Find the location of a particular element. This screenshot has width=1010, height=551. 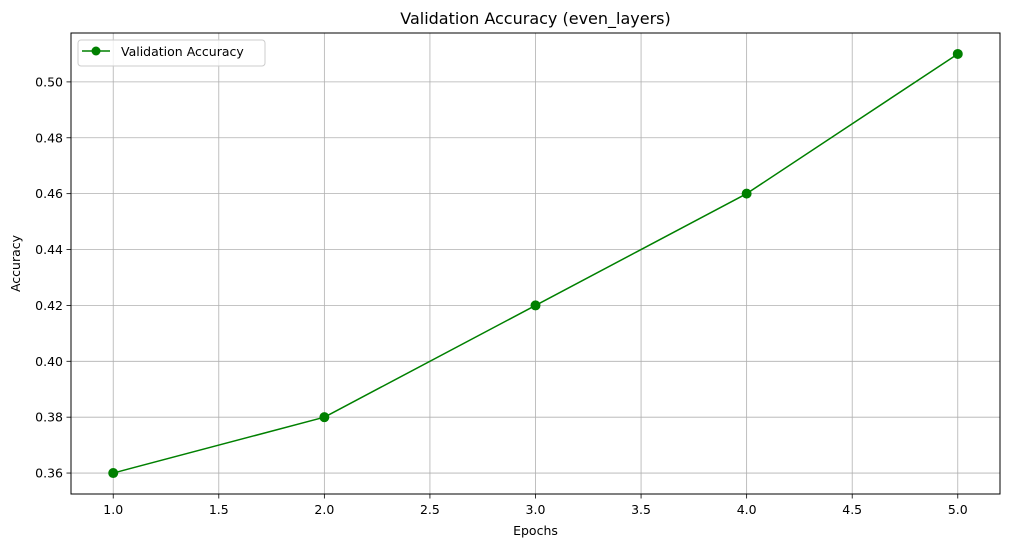

x-tick-label: 1.5 is located at coordinates (219, 509).